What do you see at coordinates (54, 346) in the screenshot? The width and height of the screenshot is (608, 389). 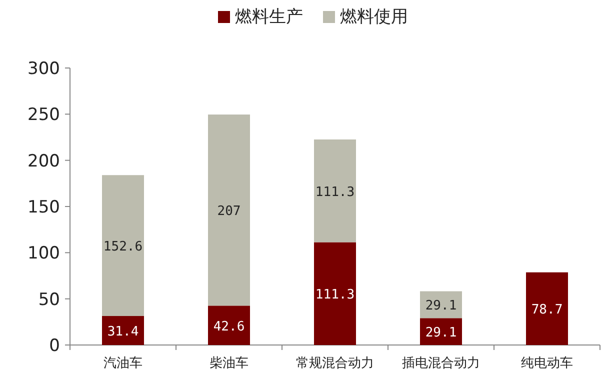 I see `y-tick-label: 0` at bounding box center [54, 346].